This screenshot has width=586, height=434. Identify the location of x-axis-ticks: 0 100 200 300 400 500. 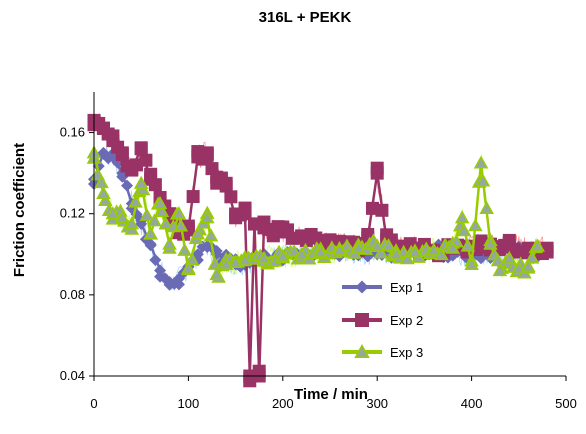
(333, 393).